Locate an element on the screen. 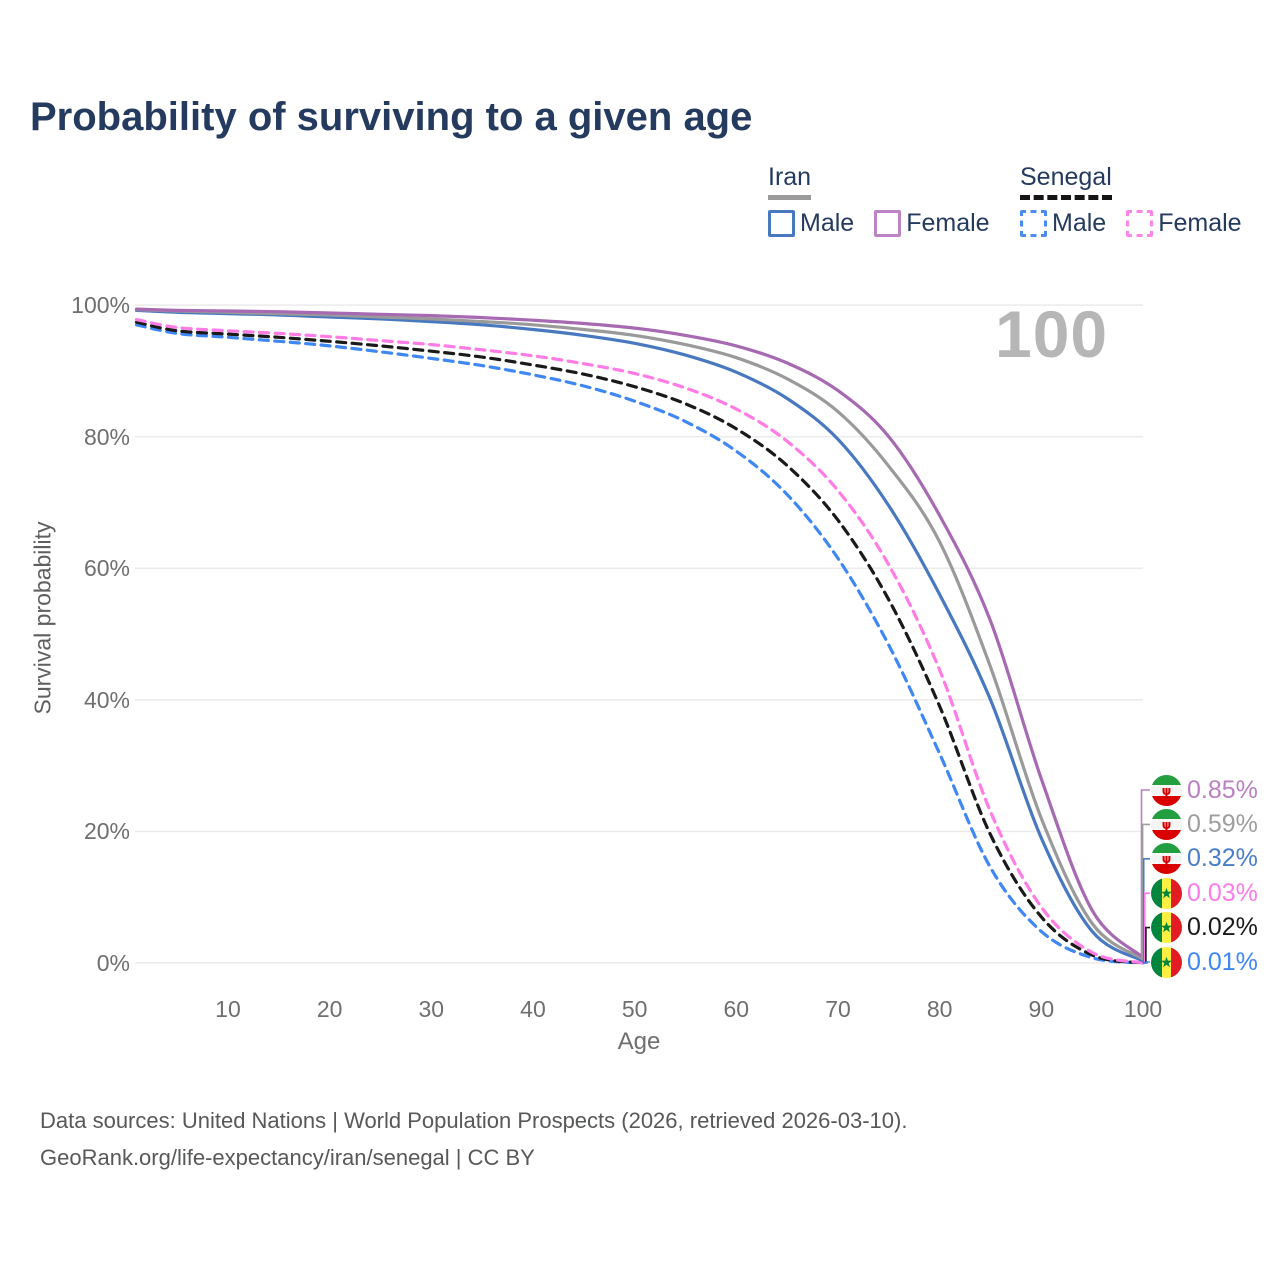 The height and width of the screenshot is (1280, 1280). senegal-male-swatch-icon is located at coordinates (1033, 223).